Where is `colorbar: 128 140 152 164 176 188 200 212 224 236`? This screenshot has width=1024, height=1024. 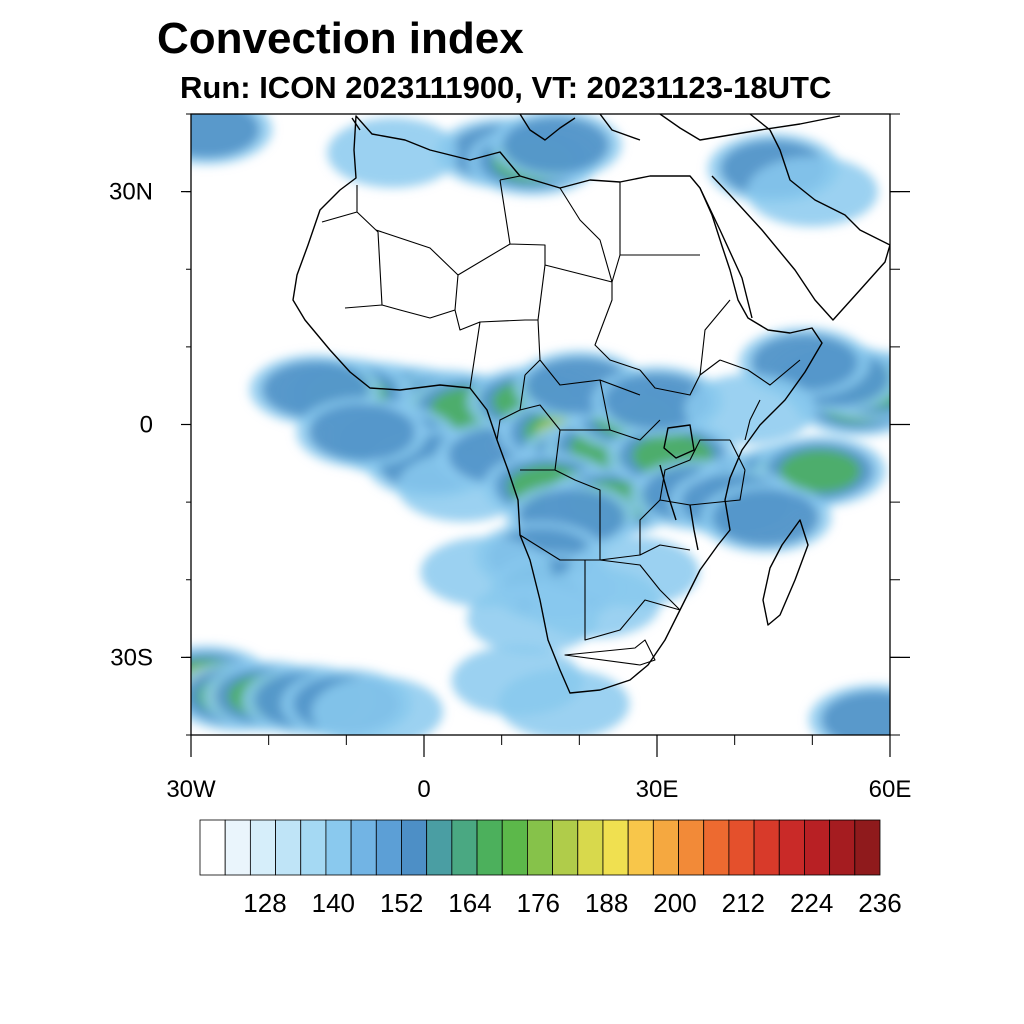 colorbar: 128 140 152 164 176 188 200 212 224 236 is located at coordinates (550, 868).